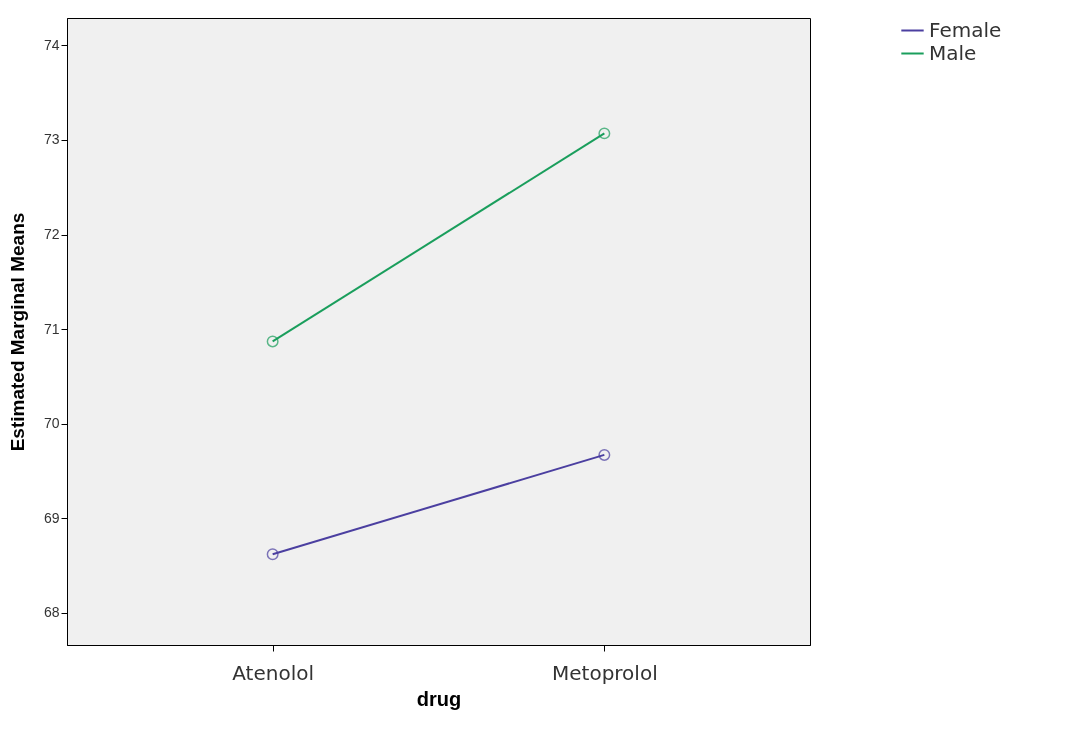 This screenshot has height=734, width=1090. What do you see at coordinates (51, 423) in the screenshot?
I see `y-tick-label: 70` at bounding box center [51, 423].